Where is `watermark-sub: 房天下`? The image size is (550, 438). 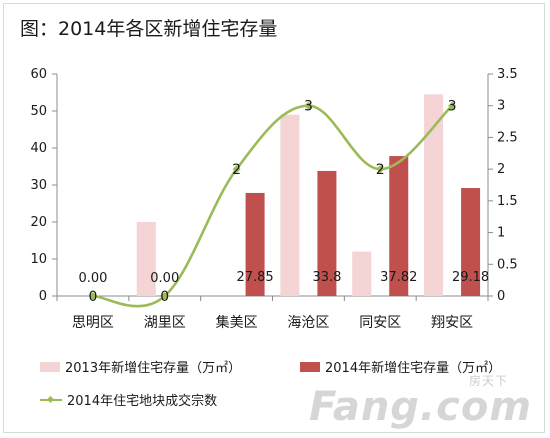 watermark-sub: 房天下 is located at coordinates (488, 381).